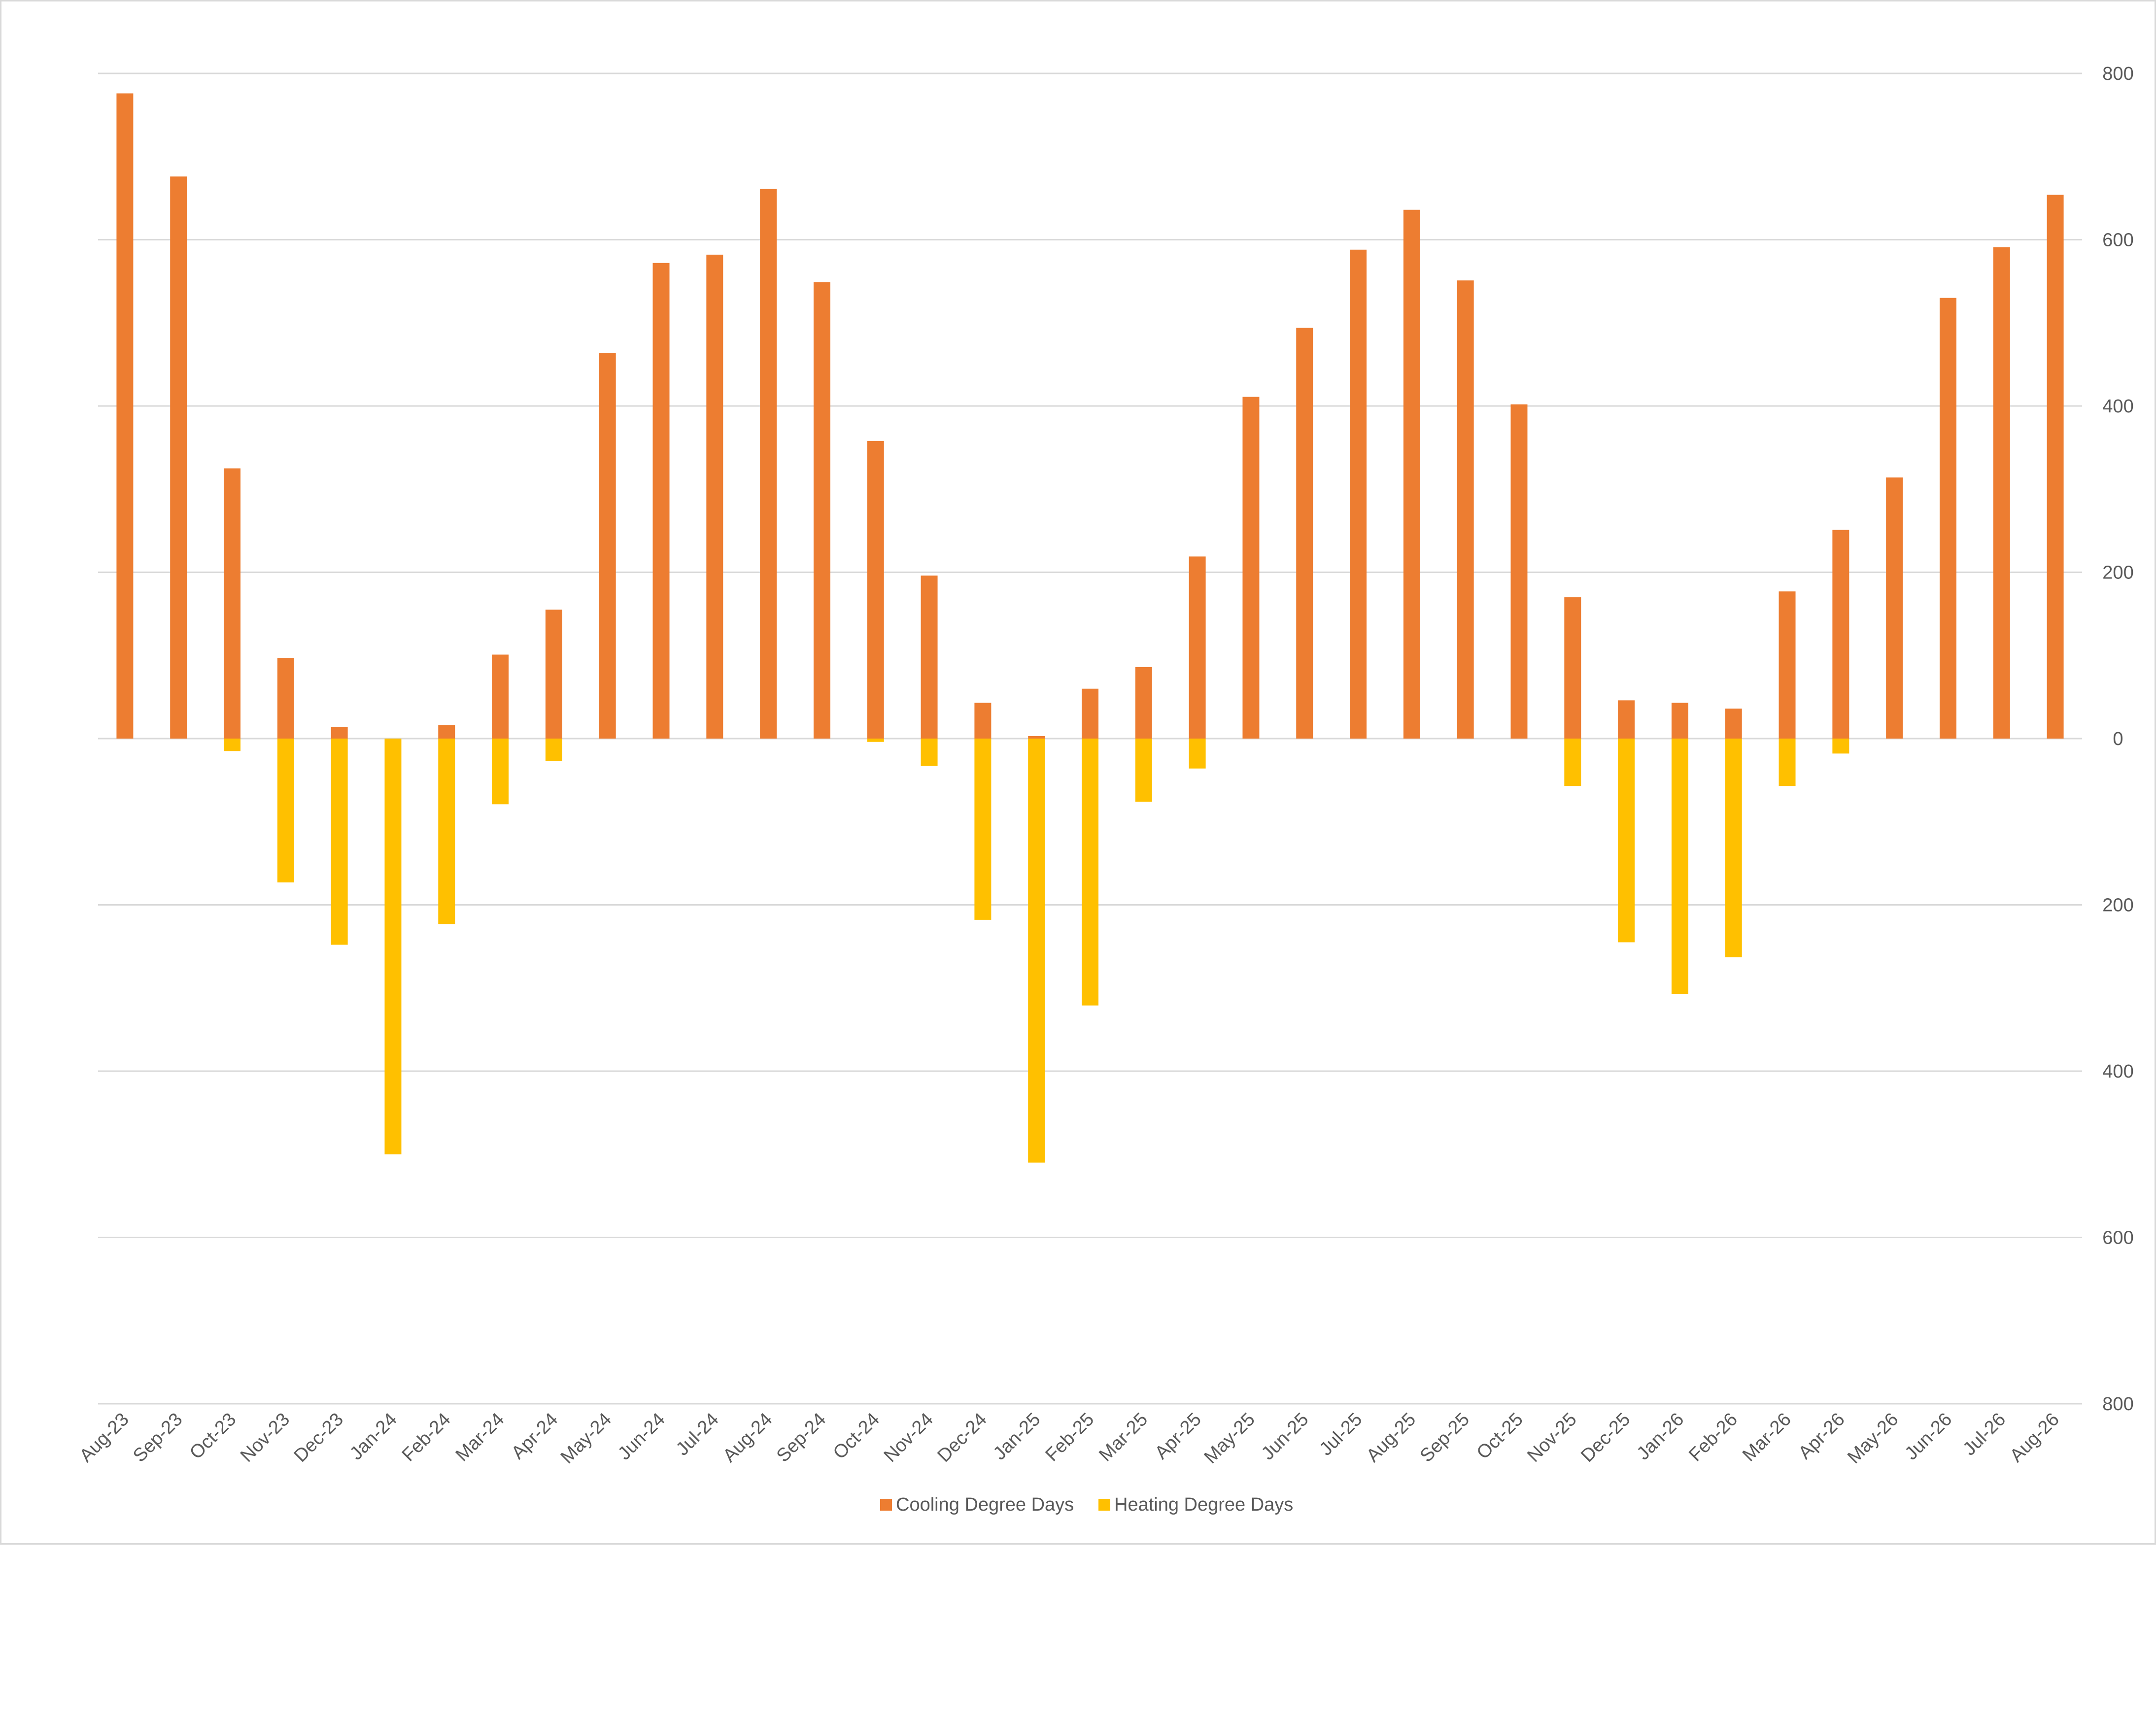 This screenshot has height=1723, width=2156. I want to click on x-tick-label: Mar-25, so click(1123, 1437).